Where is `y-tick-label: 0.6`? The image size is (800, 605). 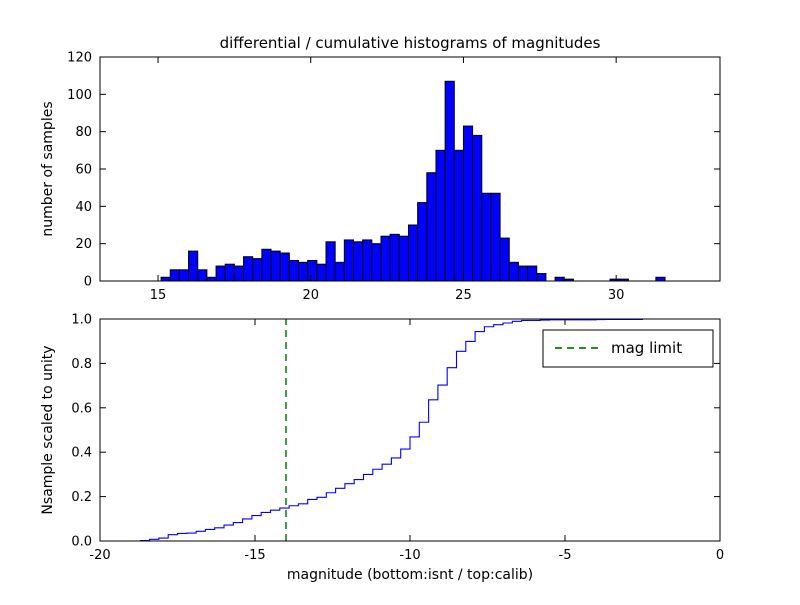 y-tick-label: 0.6 is located at coordinates (81, 408).